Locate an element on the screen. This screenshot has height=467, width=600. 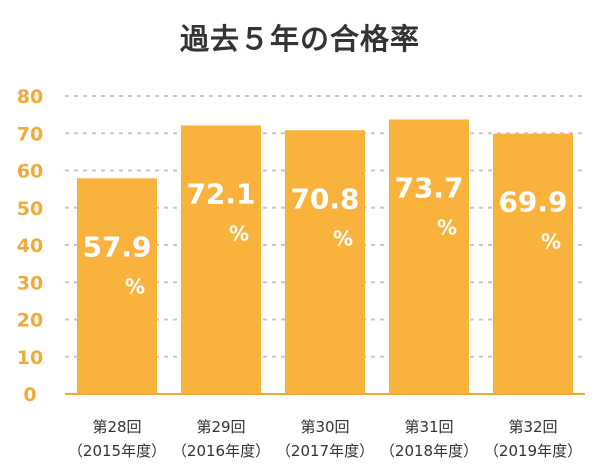
y-tick-label: 0 is located at coordinates (29, 395).